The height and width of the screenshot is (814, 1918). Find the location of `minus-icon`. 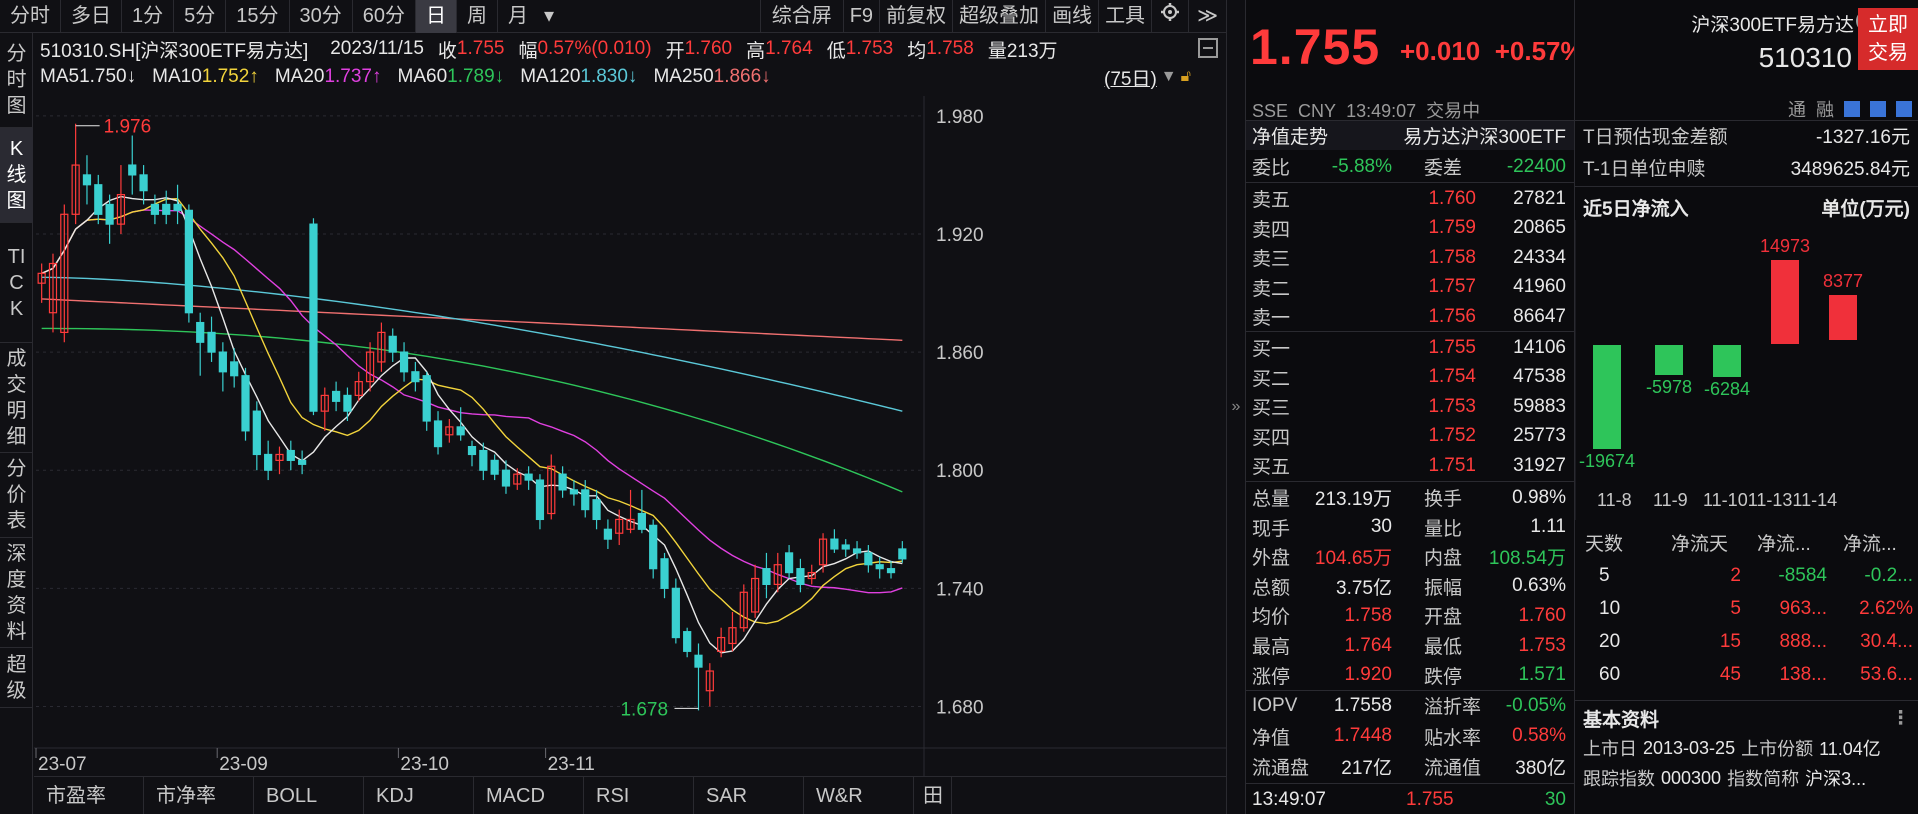

minus-icon is located at coordinates (1878, 109).